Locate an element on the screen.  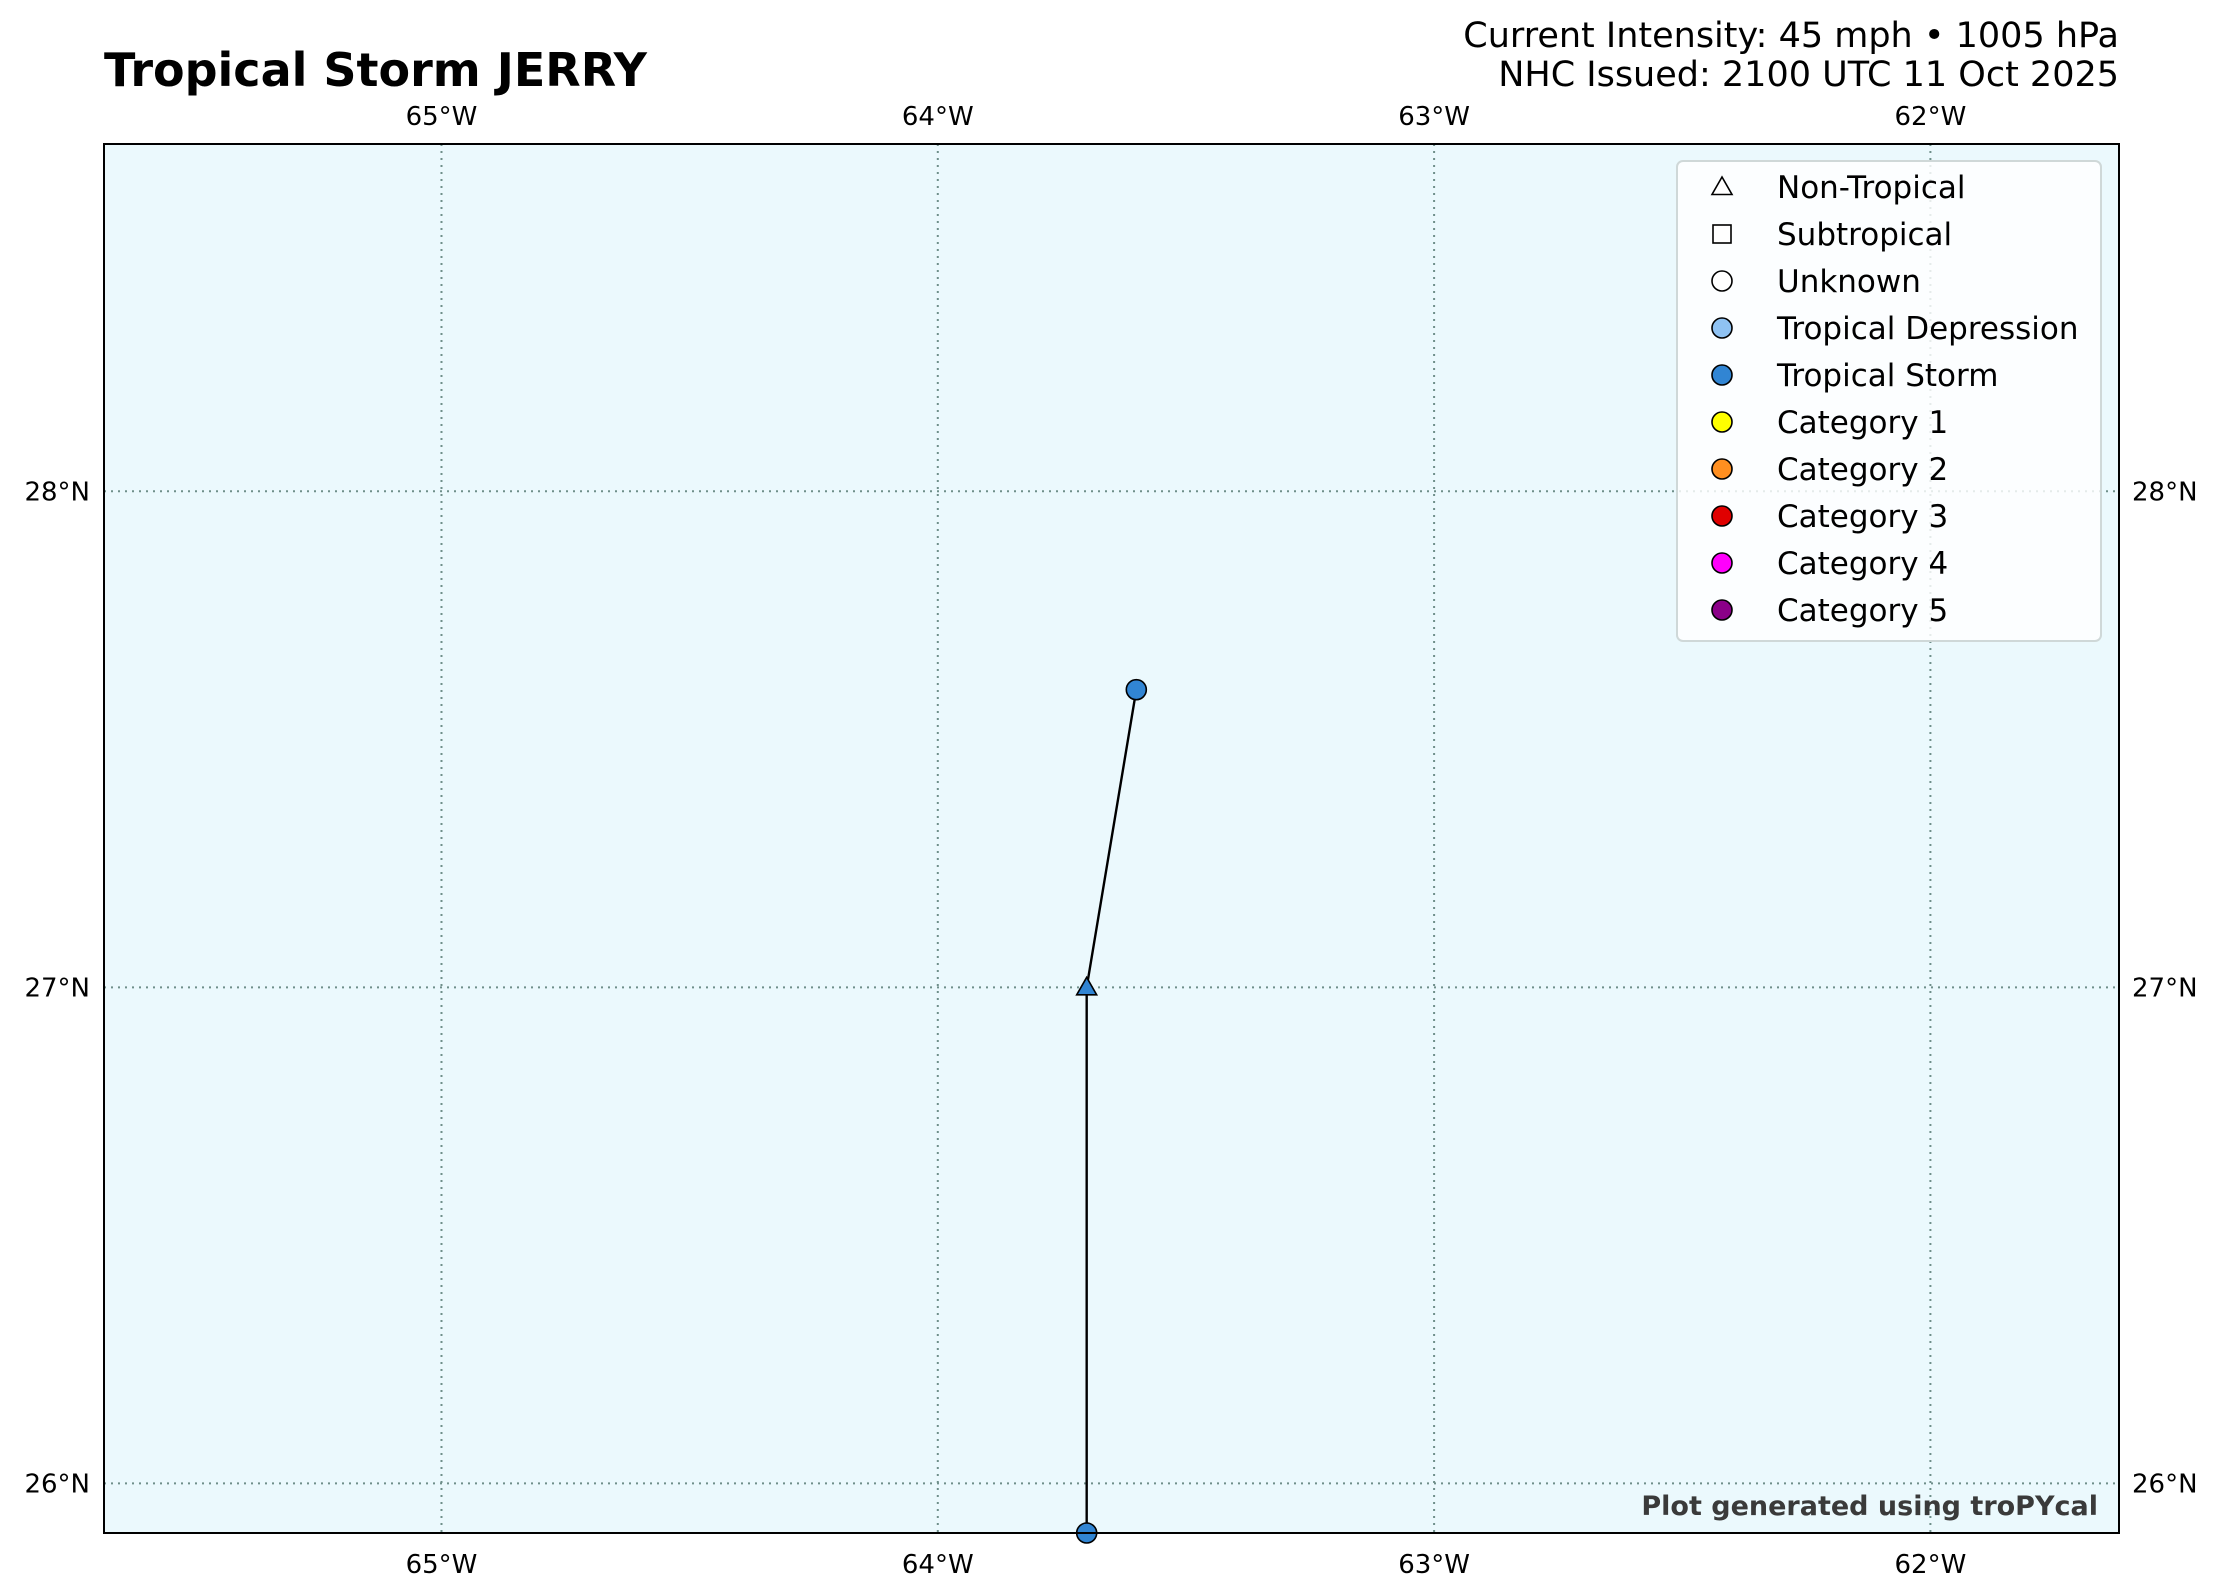
lon-tick-label-top: 65°W is located at coordinates (442, 117).